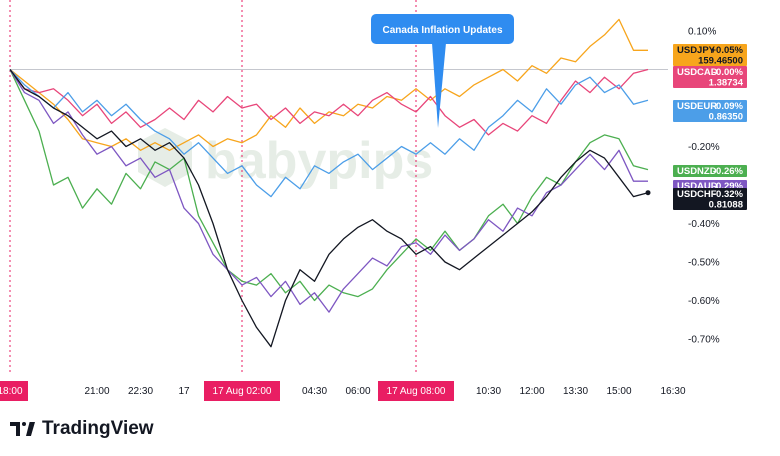  Describe the element at coordinates (726, 205) in the screenshot. I see `price-tag-price: 0.81088` at that location.